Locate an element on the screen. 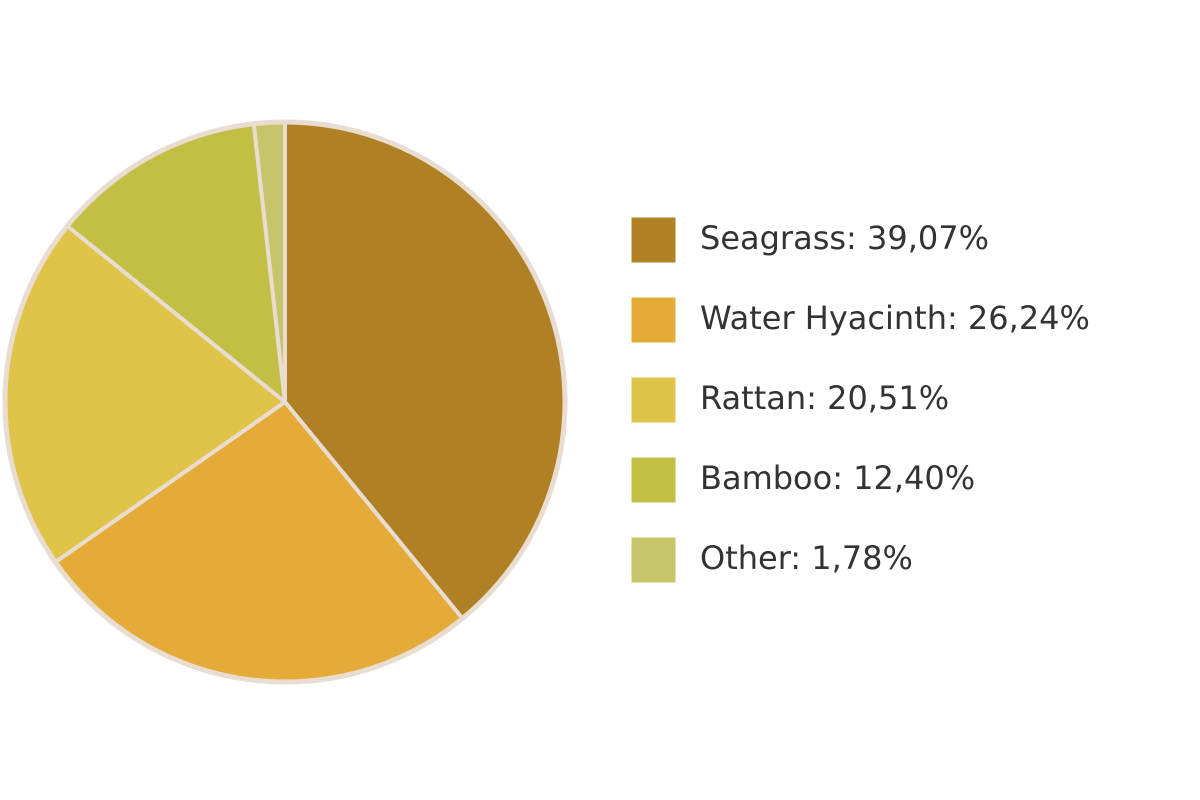 This screenshot has width=1200, height=800. legend-label: Bamboo: 12,40% is located at coordinates (837, 478).